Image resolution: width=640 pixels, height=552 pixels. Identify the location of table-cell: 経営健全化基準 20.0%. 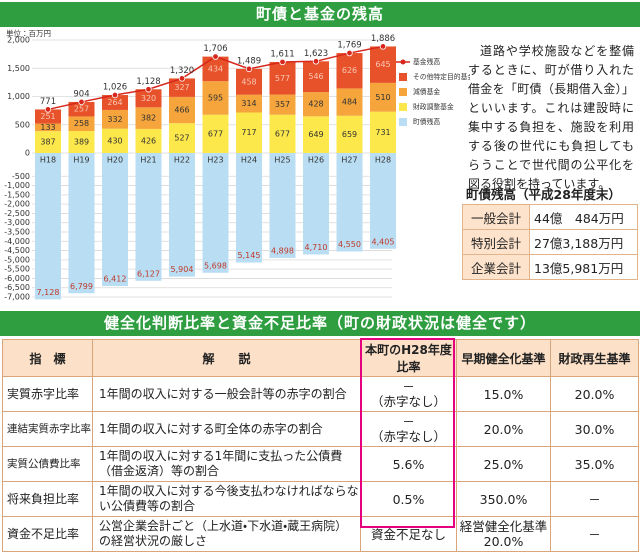
(503, 534).